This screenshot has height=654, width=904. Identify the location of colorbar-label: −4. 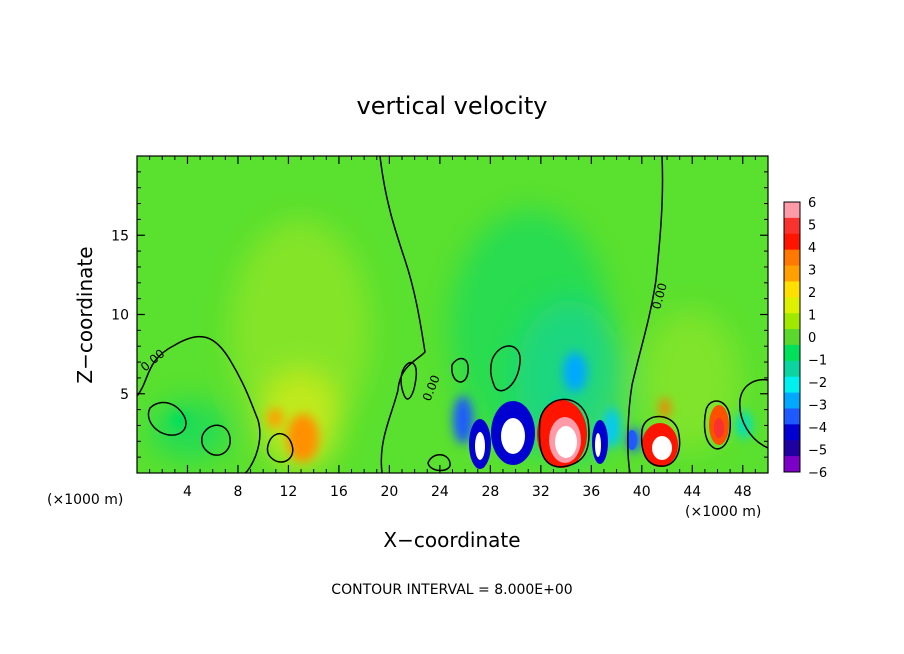
(817, 428).